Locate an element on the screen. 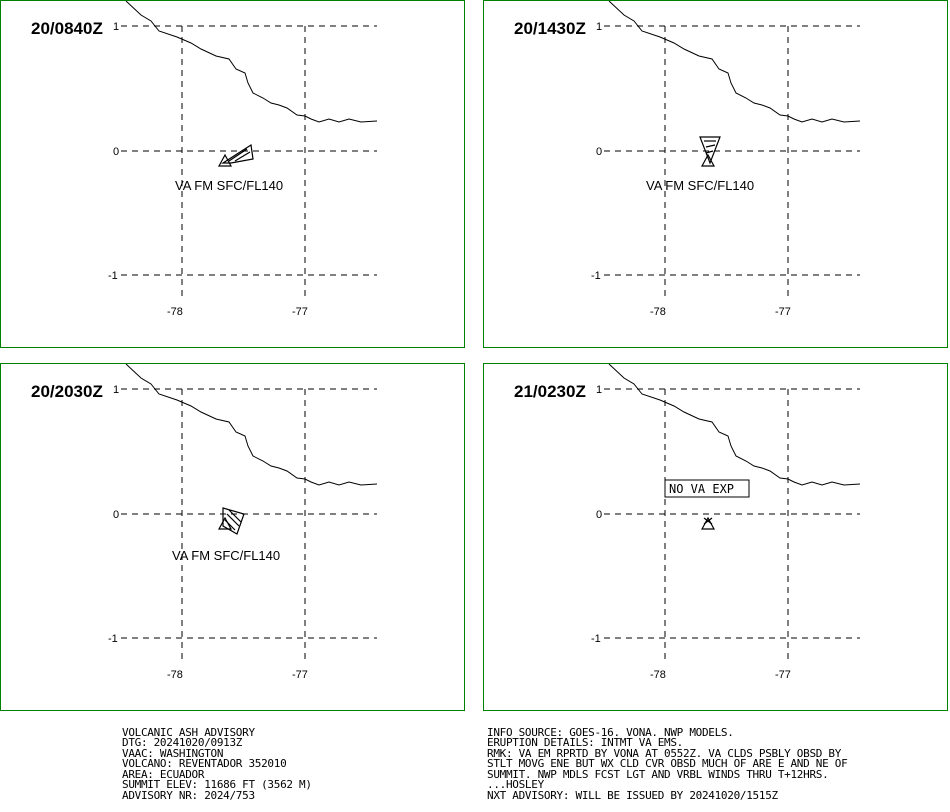 The width and height of the screenshot is (950, 812). advisory-line: AREA: ECUADOR is located at coordinates (163, 774).